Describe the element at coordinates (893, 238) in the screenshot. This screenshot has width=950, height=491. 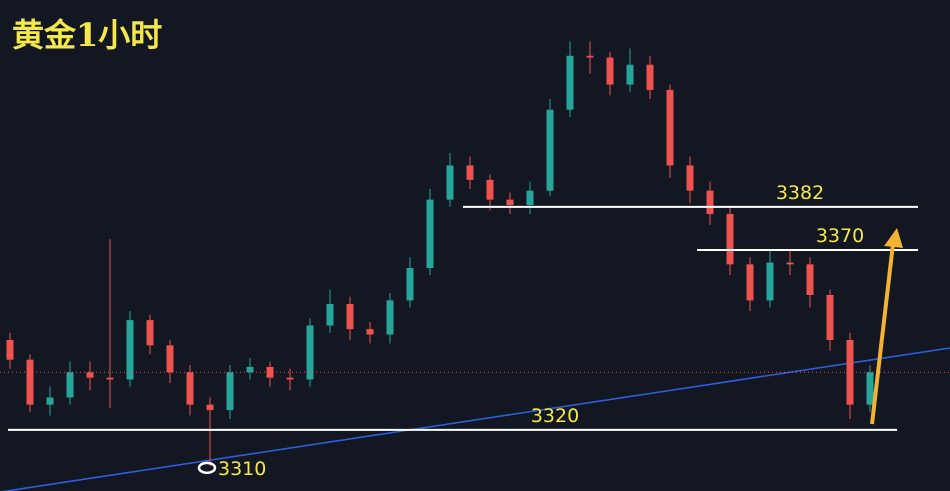
I see `arrow-head` at that location.